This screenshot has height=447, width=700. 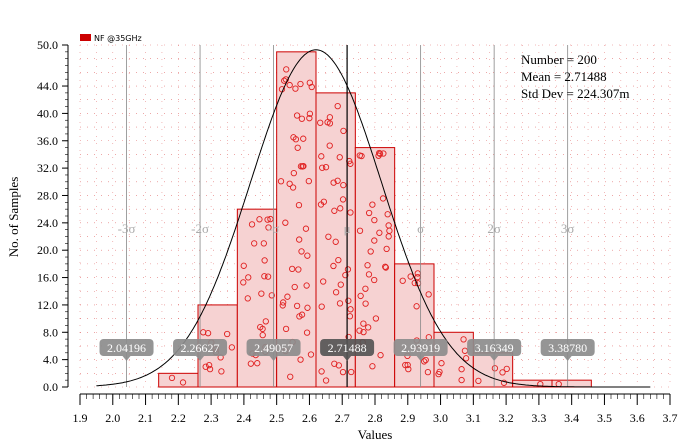 What do you see at coordinates (538, 418) in the screenshot?
I see `x-tick-label: 3.3` at bounding box center [538, 418].